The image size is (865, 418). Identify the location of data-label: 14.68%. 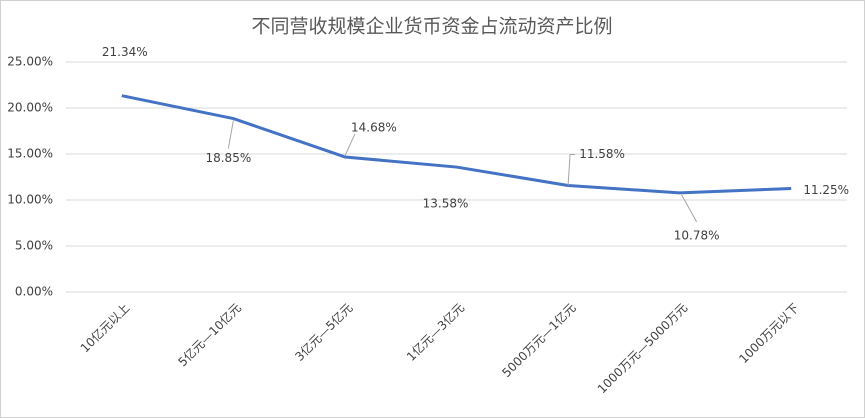
(374, 127).